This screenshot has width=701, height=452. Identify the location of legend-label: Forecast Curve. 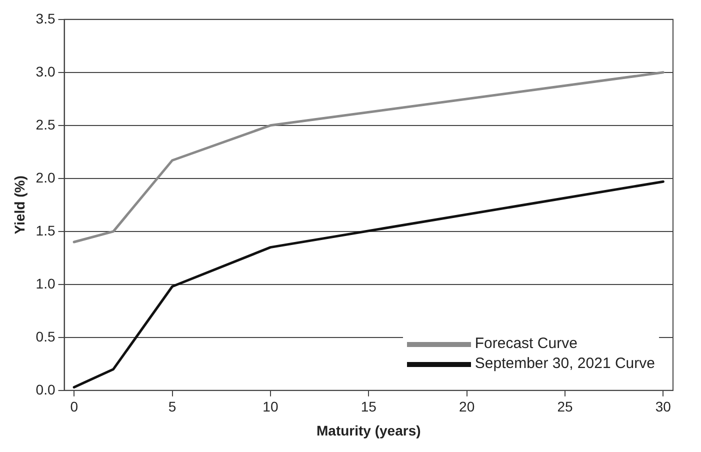
(526, 344).